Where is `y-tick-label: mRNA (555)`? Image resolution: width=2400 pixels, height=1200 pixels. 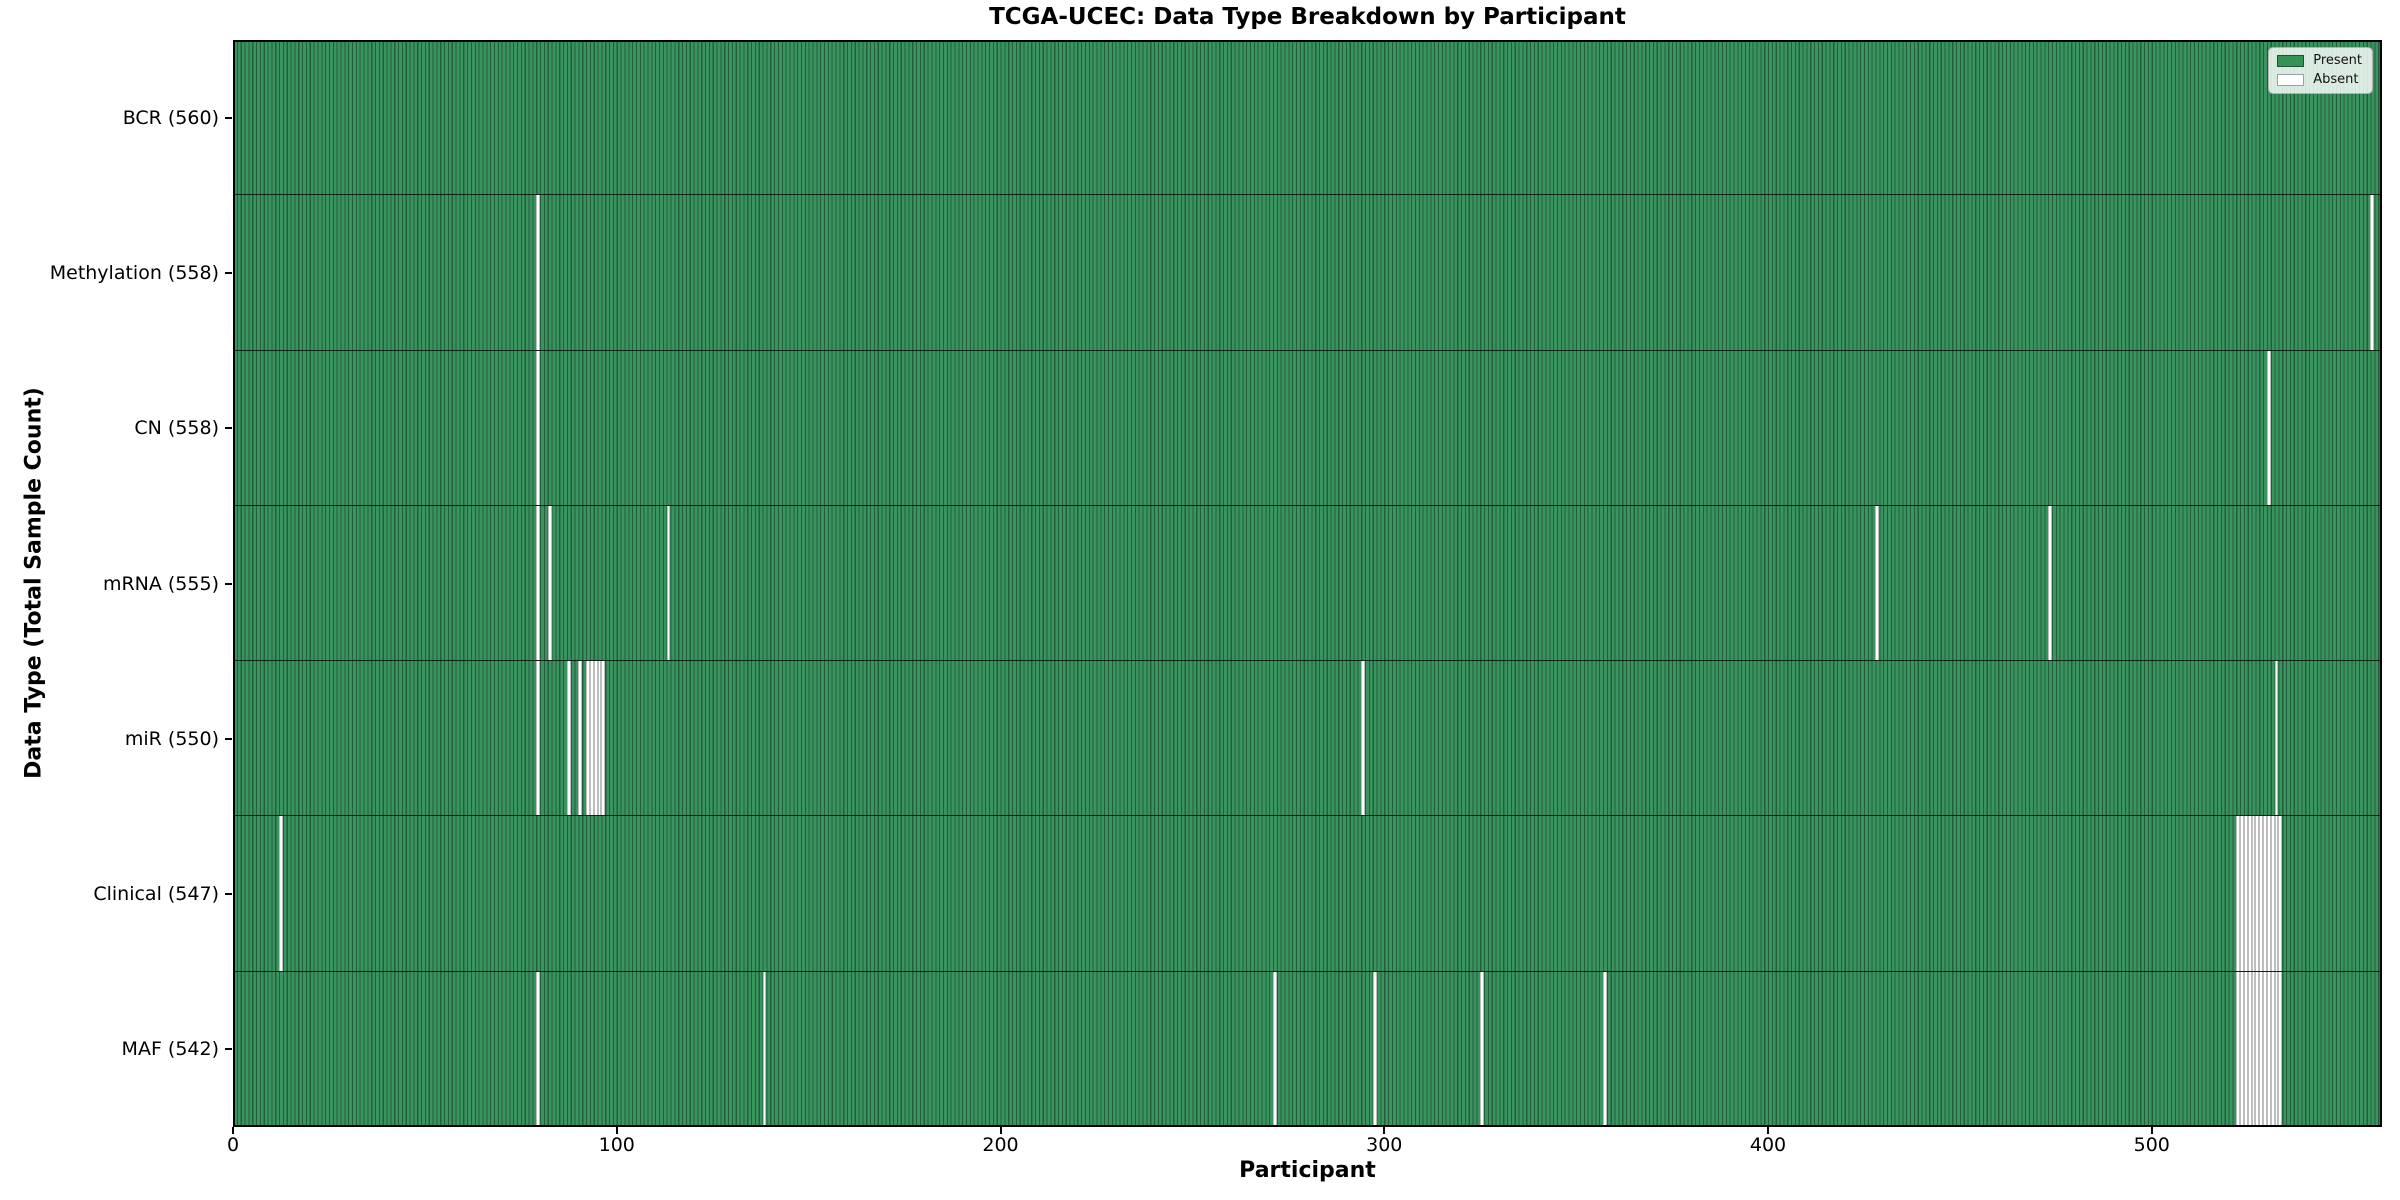
y-tick-label: mRNA (555) is located at coordinates (160, 583).